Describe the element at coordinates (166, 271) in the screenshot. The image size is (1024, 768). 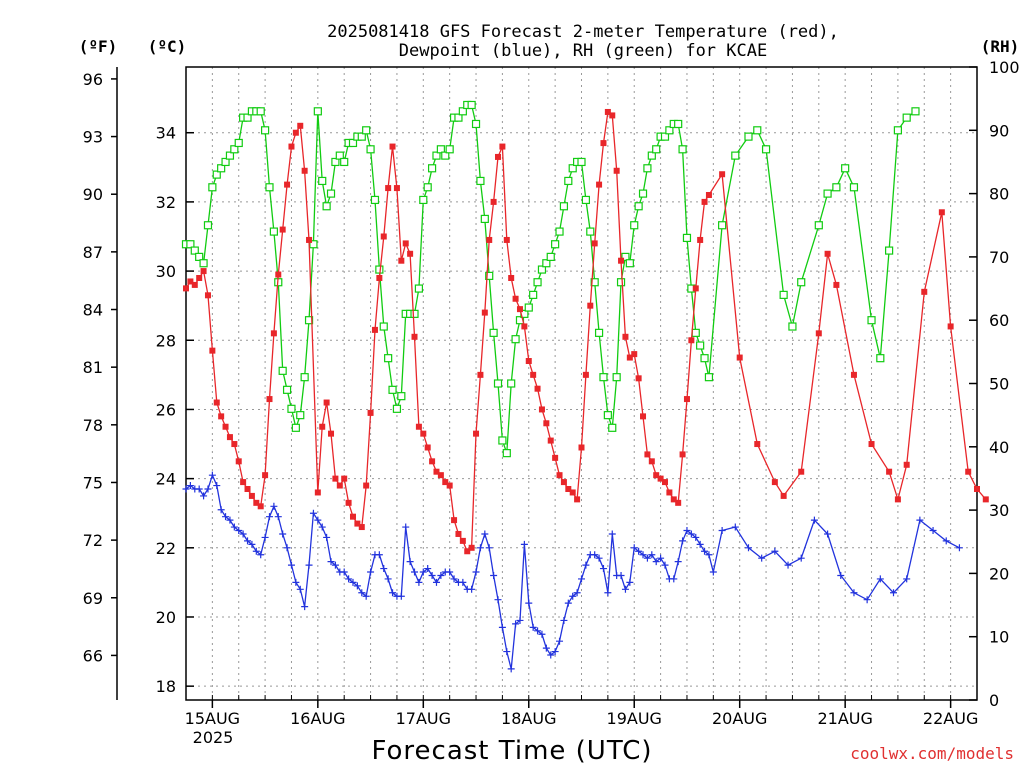
I see `celsius-tick-label: 30` at that location.